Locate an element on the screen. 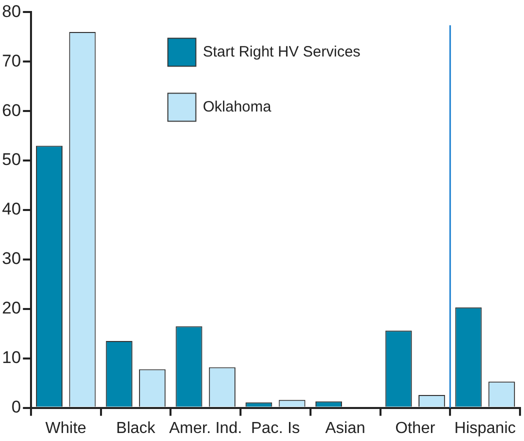 This screenshot has height=441, width=524. x-tick-label: Pac. Is is located at coordinates (275, 428).